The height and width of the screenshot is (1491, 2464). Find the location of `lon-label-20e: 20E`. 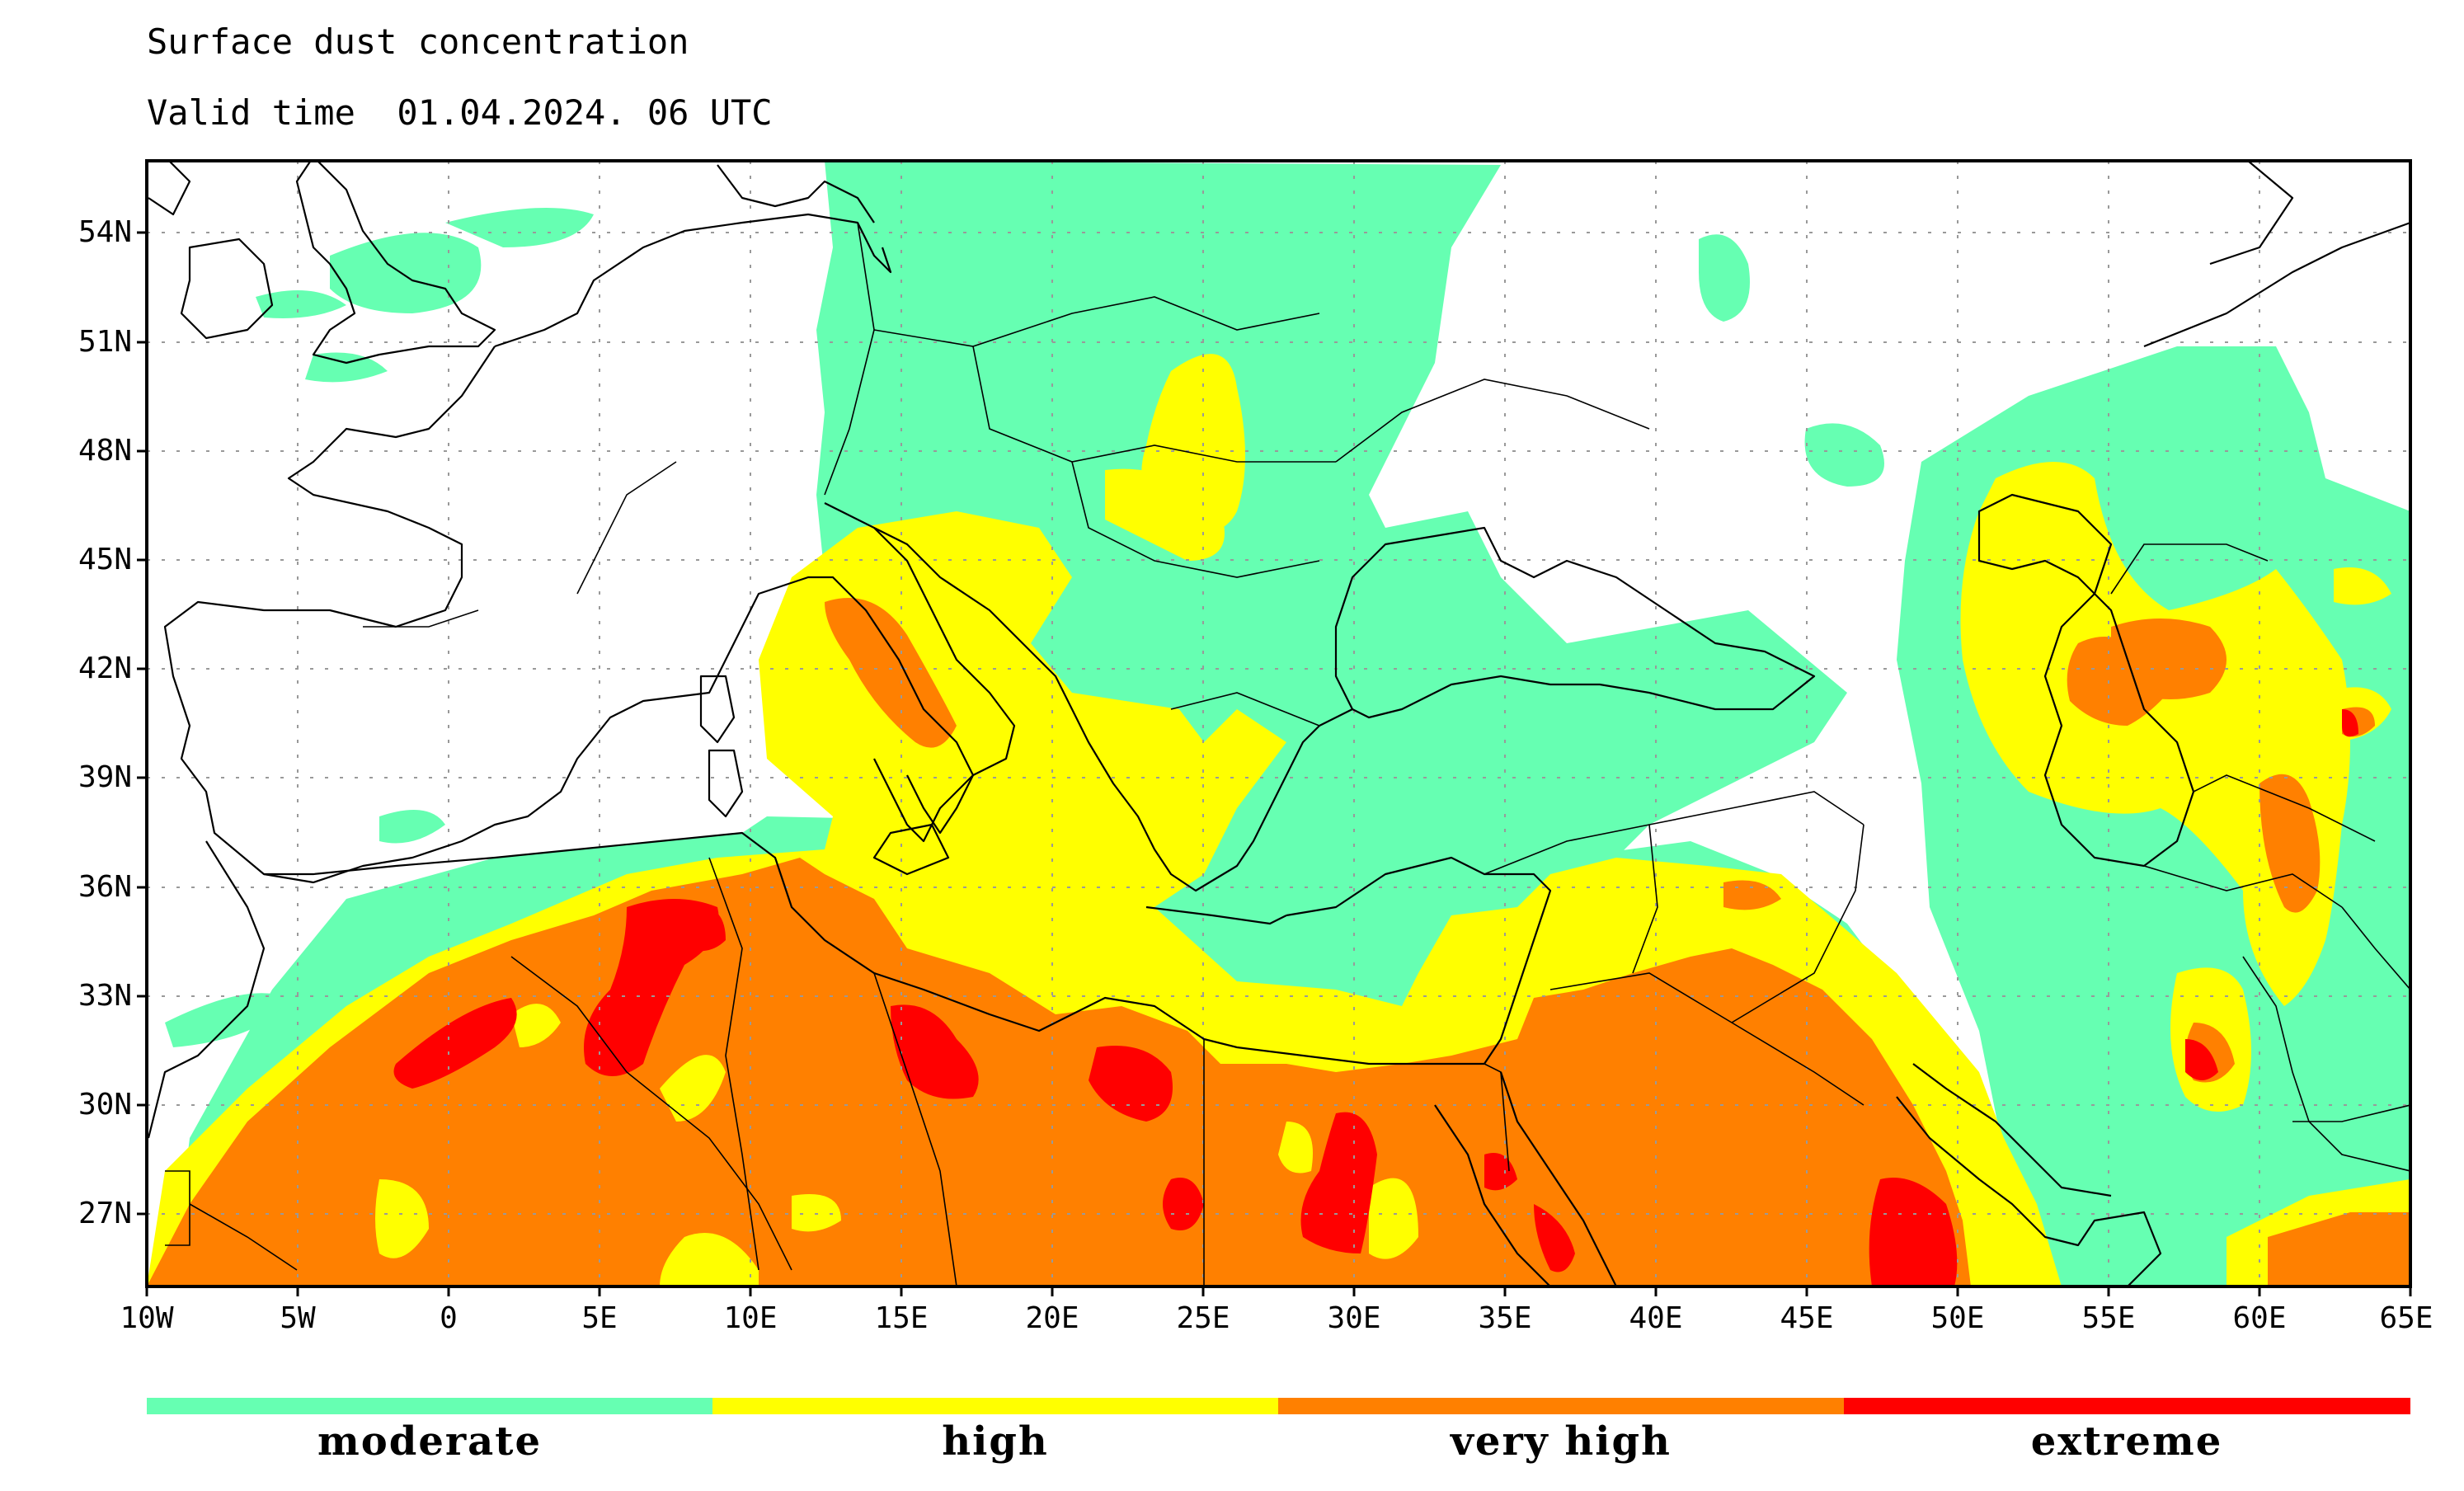

lon-label-20e: 20E is located at coordinates (1052, 1318).